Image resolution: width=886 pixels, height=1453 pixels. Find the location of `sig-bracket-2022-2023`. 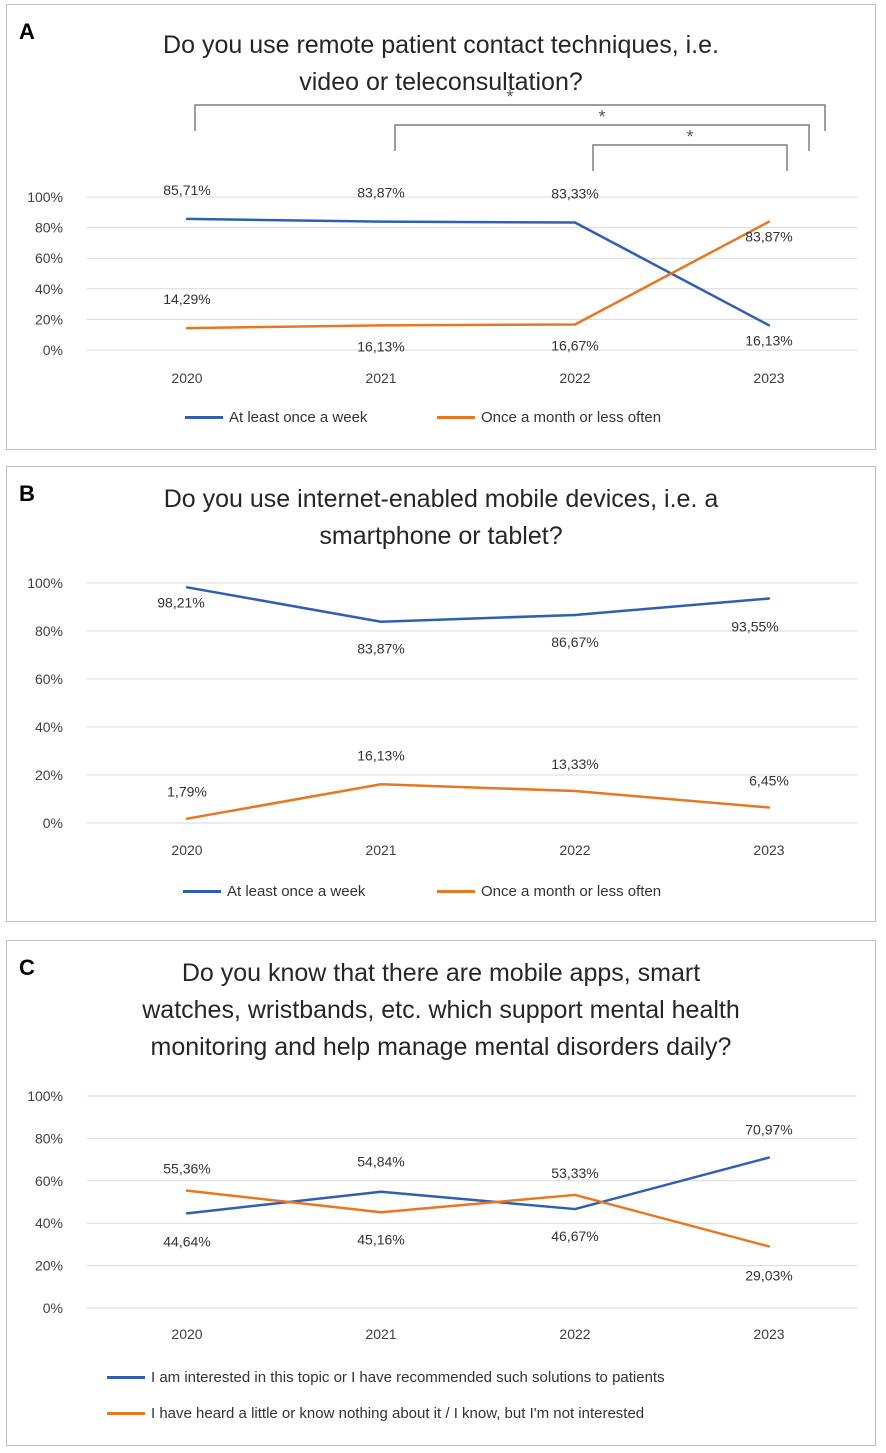

sig-bracket-2022-2023 is located at coordinates (690, 157).